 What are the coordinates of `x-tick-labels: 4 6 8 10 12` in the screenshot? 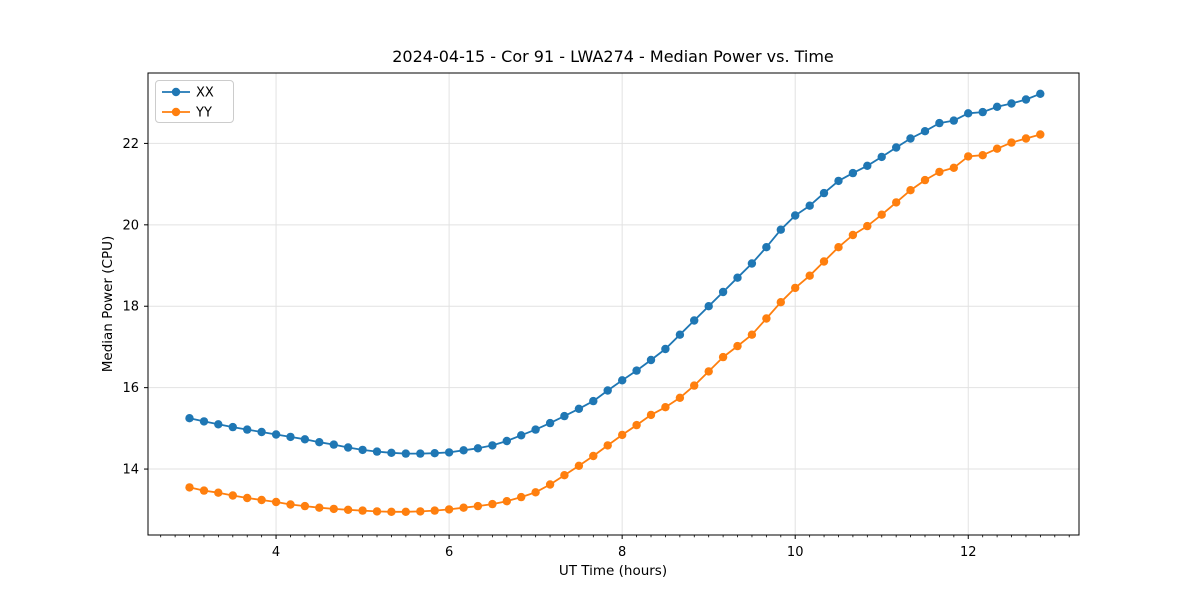 It's located at (624, 552).